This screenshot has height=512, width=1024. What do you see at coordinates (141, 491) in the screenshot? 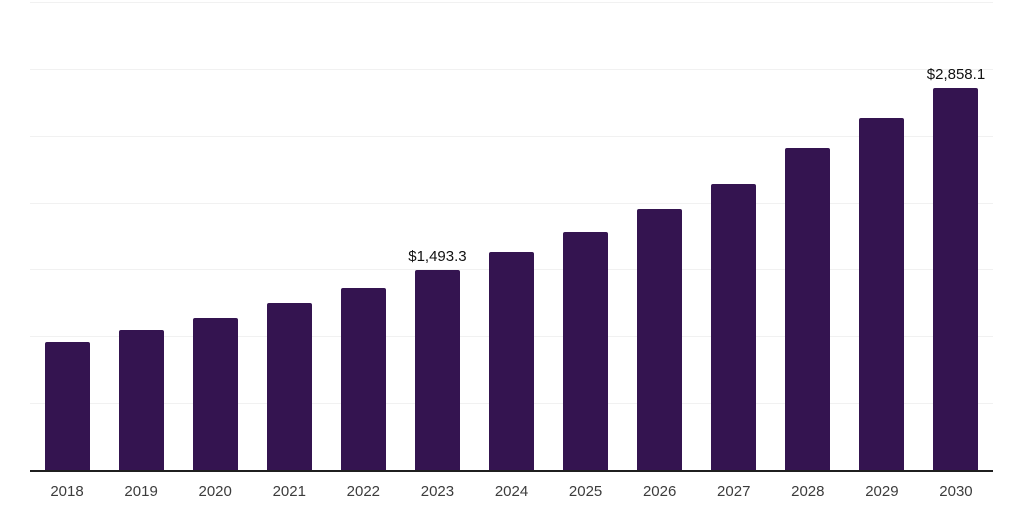
I see `x-tick-label-2019: 2019` at bounding box center [141, 491].